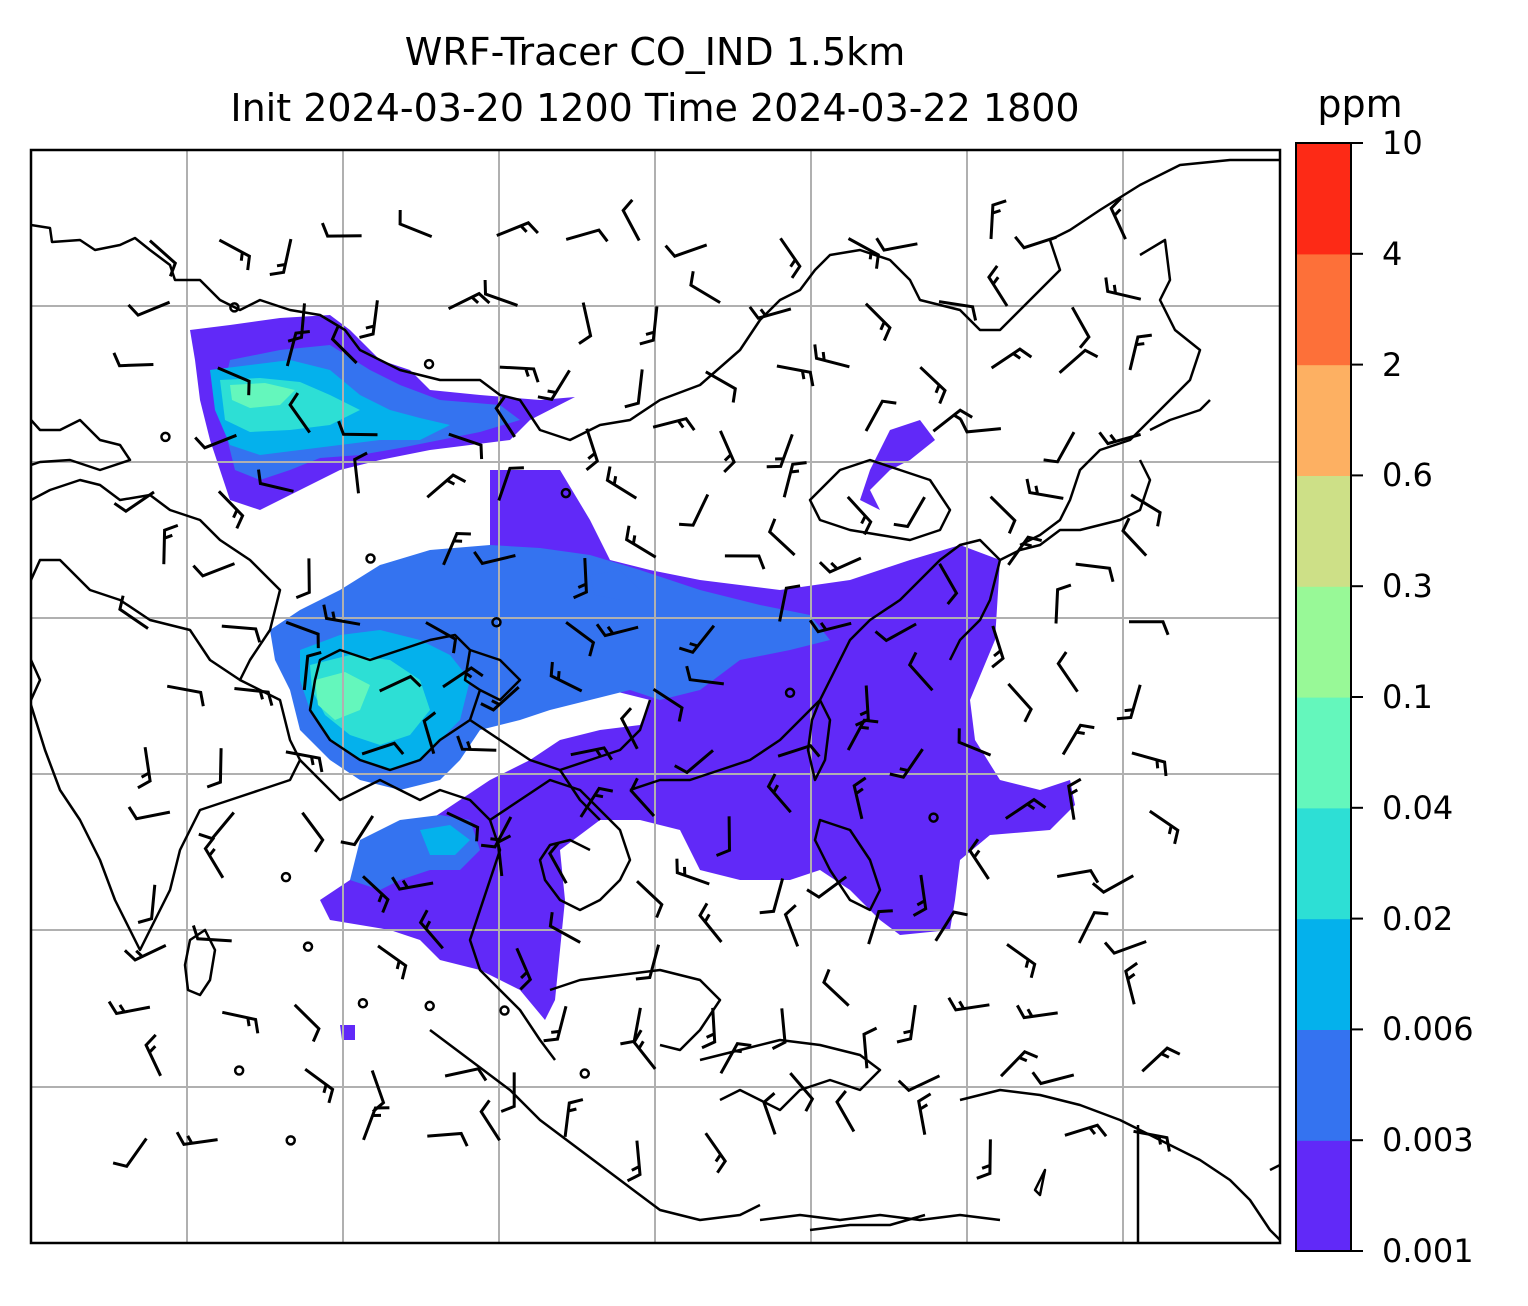  What do you see at coordinates (1357, 697) in the screenshot?
I see `colorbar-ticks` at bounding box center [1357, 697].